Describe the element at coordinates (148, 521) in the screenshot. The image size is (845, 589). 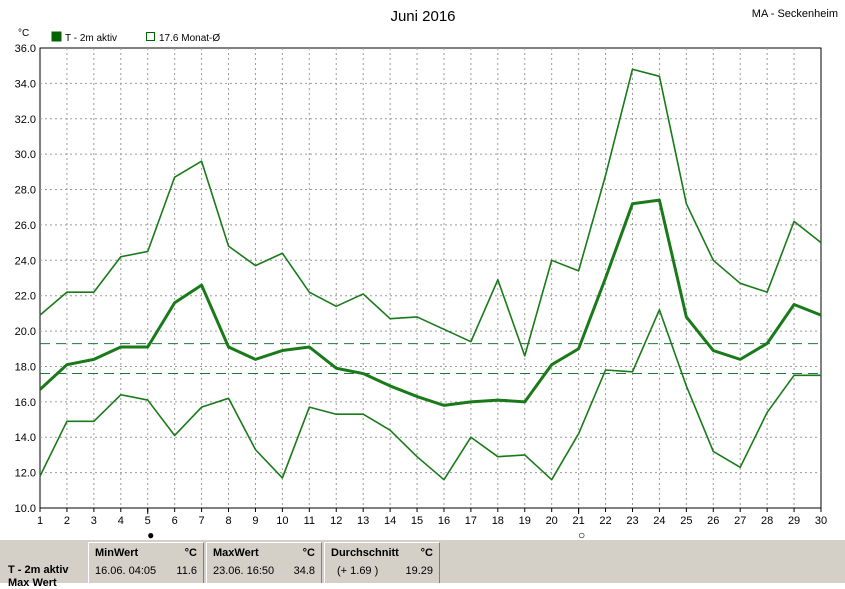
I see `x-tick-label: 5` at that location.